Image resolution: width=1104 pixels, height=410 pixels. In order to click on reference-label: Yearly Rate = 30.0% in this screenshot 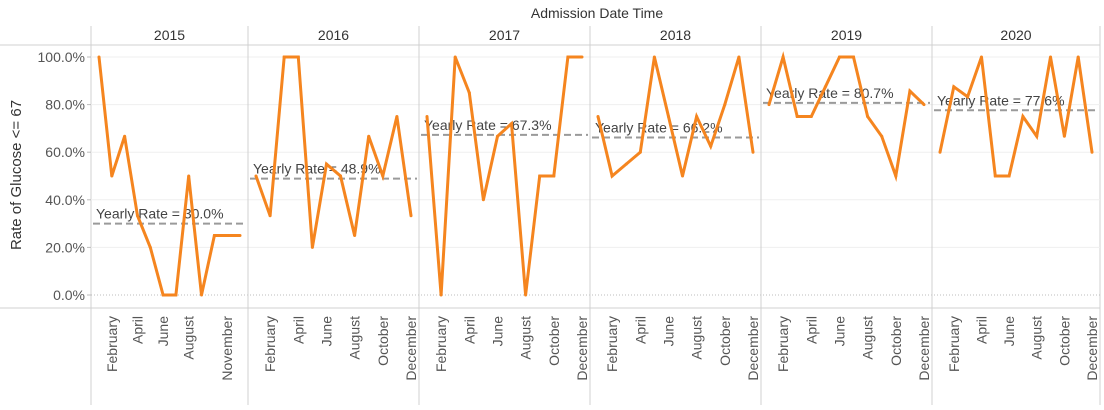, I will do `click(160, 214)`.